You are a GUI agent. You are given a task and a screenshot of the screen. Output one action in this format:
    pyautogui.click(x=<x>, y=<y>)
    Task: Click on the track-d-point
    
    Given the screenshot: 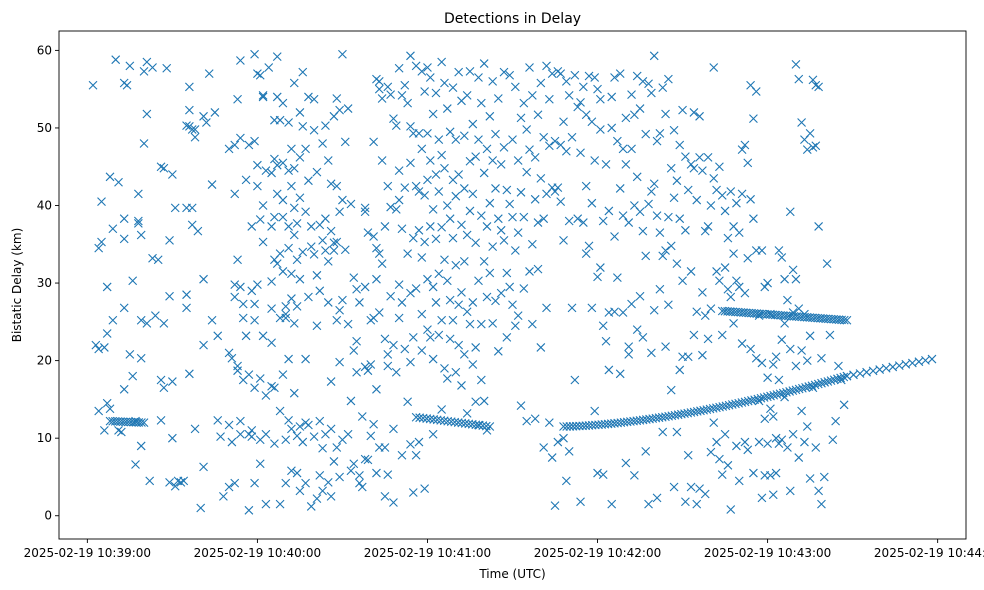 What is the action you would take?
    pyautogui.click(x=932, y=359)
    